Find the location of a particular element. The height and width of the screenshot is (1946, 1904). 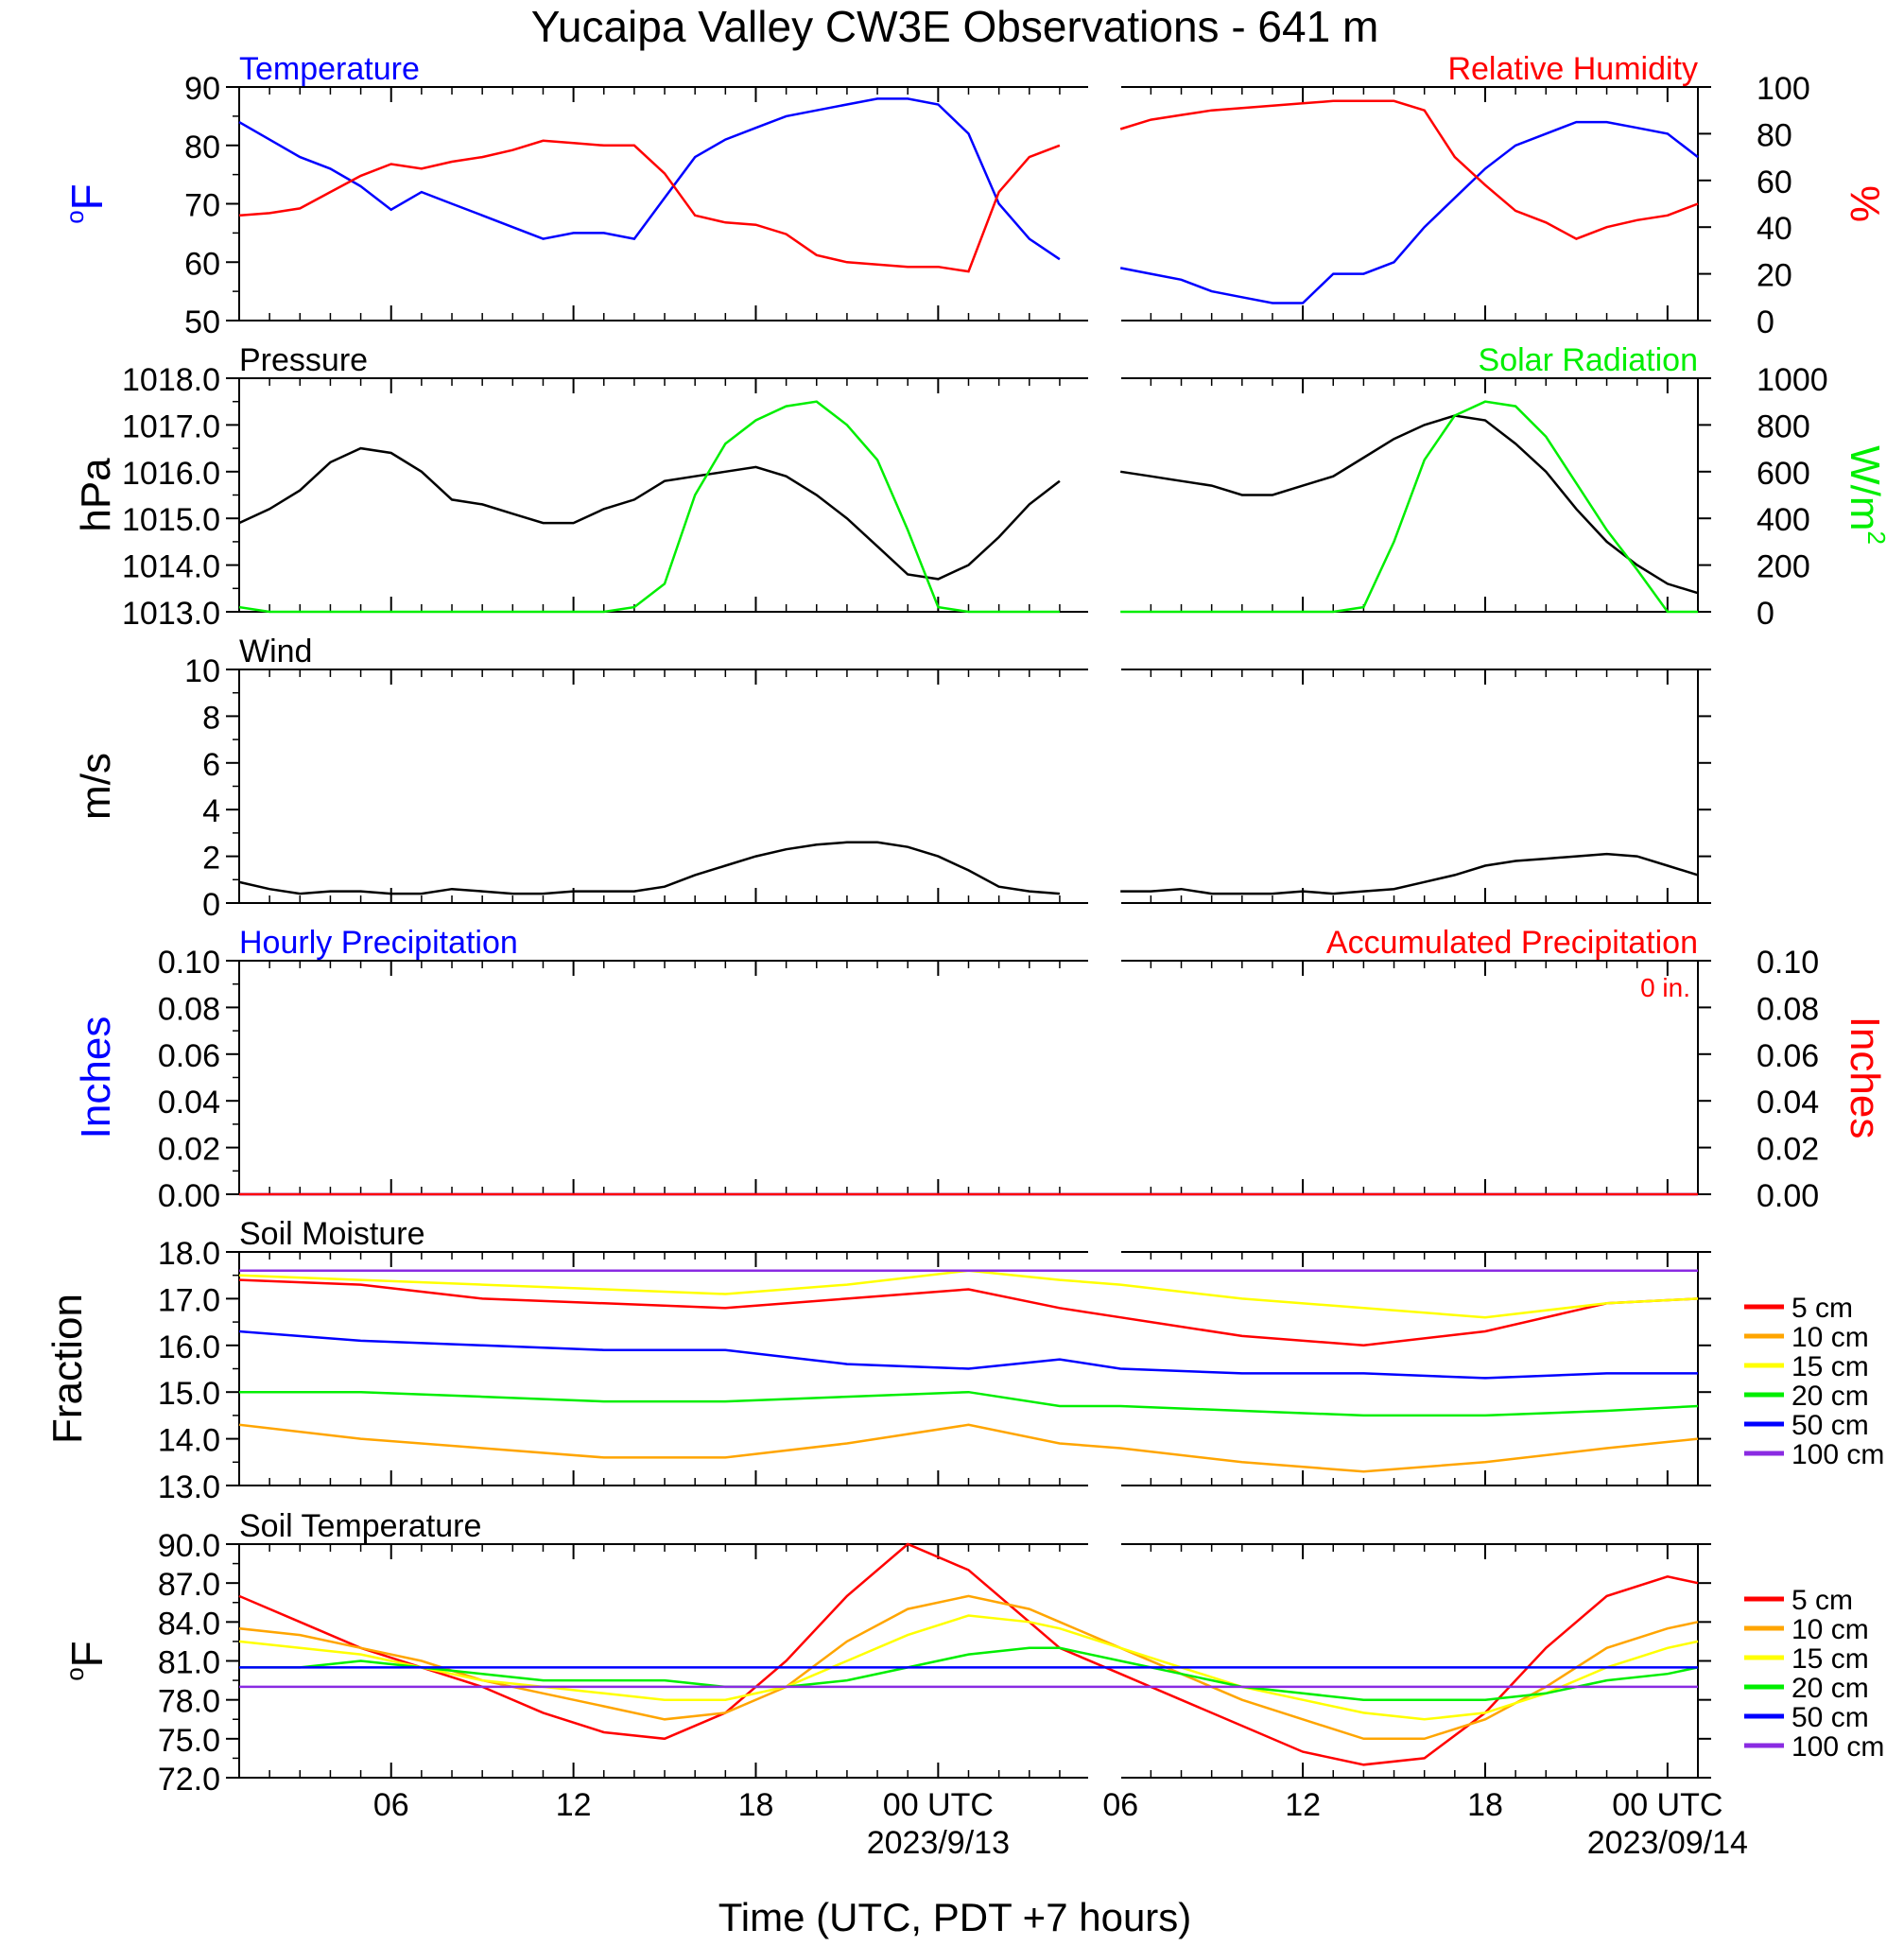

legend-label: 15 cm is located at coordinates (1830, 1659).